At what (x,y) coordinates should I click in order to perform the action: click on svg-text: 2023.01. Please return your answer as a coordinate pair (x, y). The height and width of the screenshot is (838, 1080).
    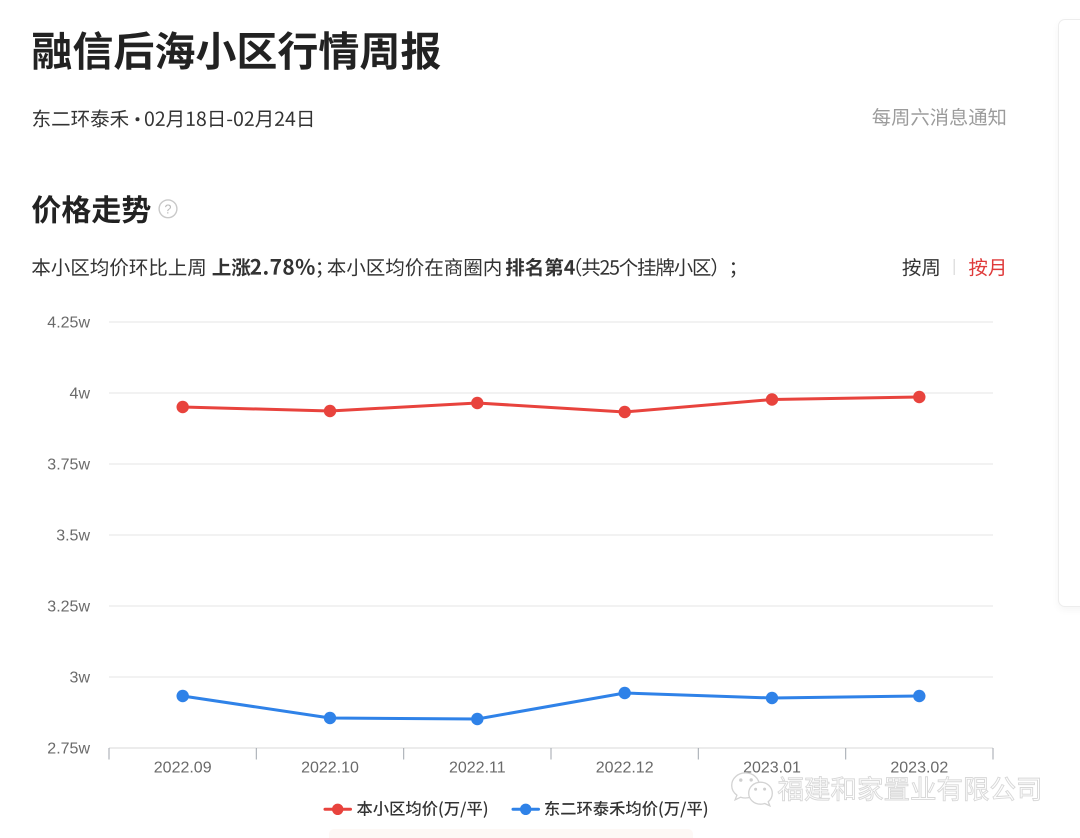
    Looking at the image, I should click on (772, 768).